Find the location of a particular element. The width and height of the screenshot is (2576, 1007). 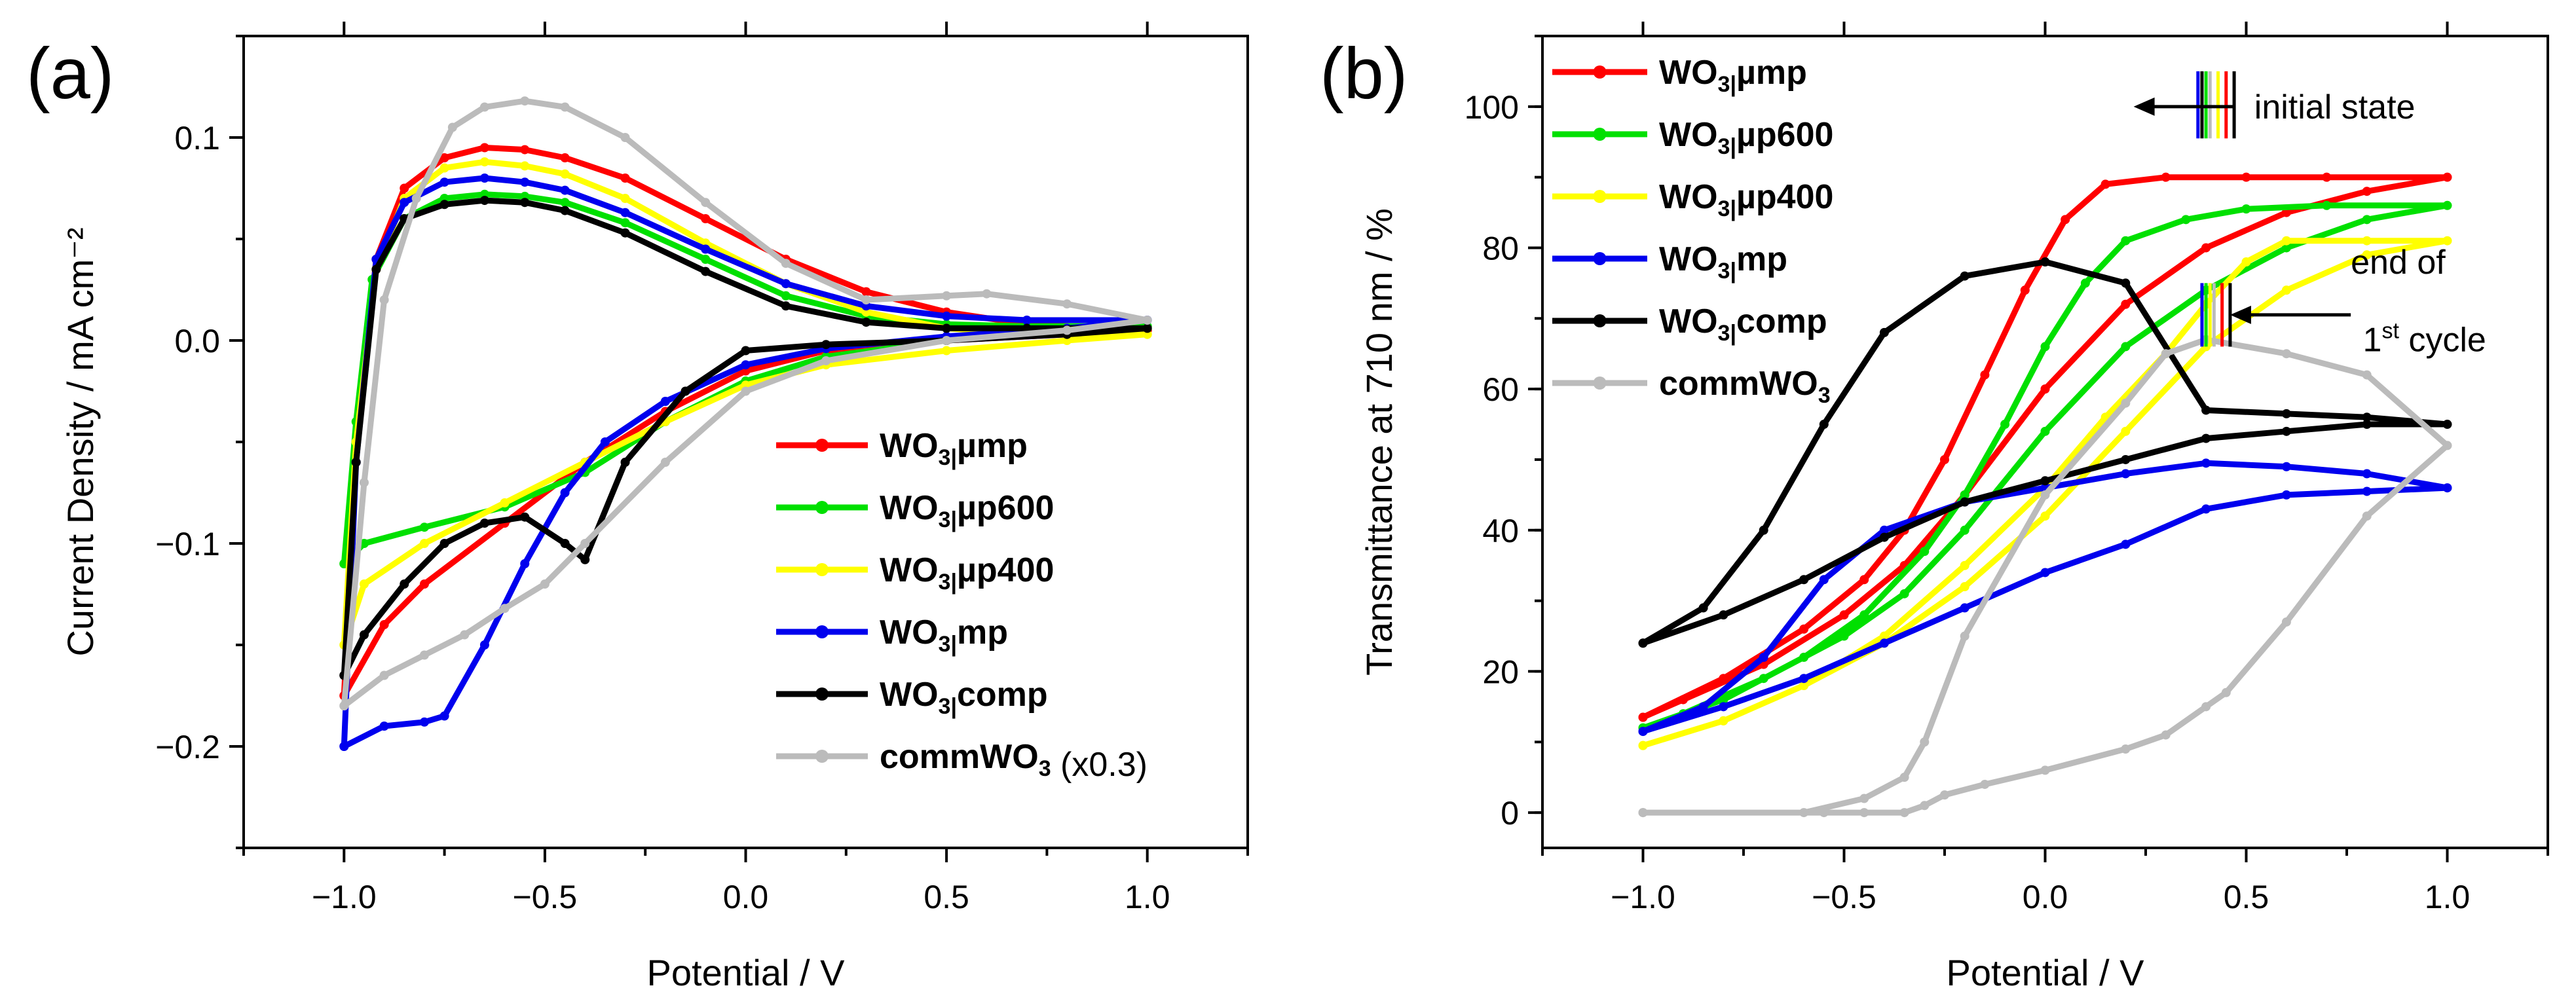

legend-subscript: 3| is located at coordinates (1727, 209).